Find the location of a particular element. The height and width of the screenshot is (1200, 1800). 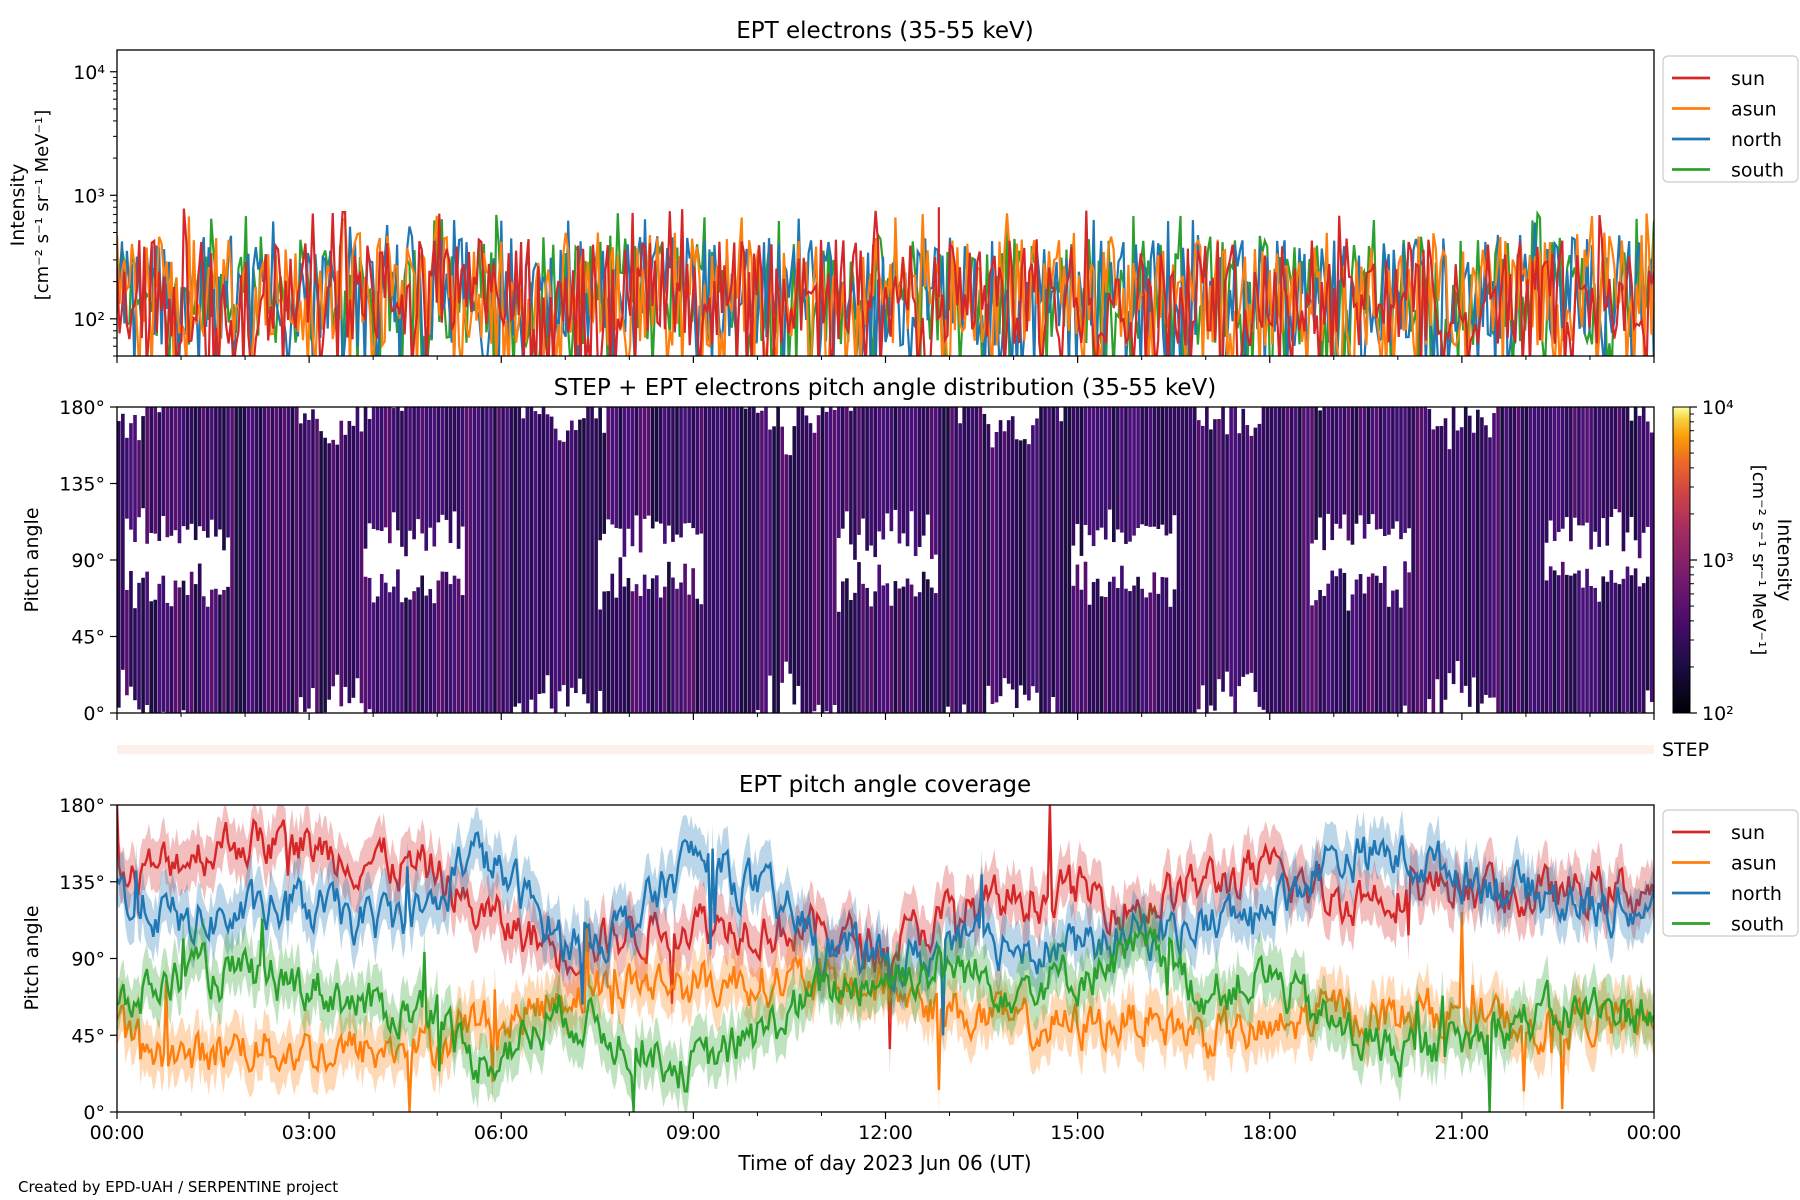

x-tick-label: 21:00 is located at coordinates (1461, 1133).